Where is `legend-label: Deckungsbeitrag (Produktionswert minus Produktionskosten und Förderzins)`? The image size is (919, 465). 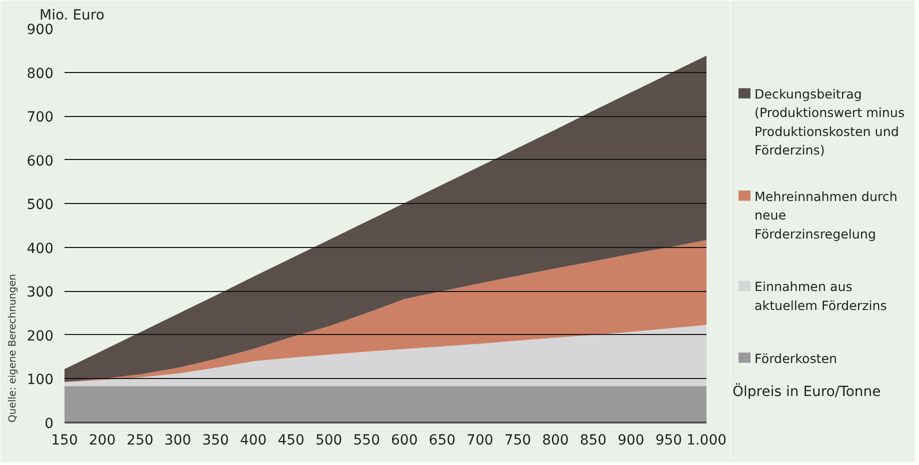
legend-label: Deckungsbeitrag (Produktionswert minus Produktionskosten und Förderzins) is located at coordinates (829, 122).